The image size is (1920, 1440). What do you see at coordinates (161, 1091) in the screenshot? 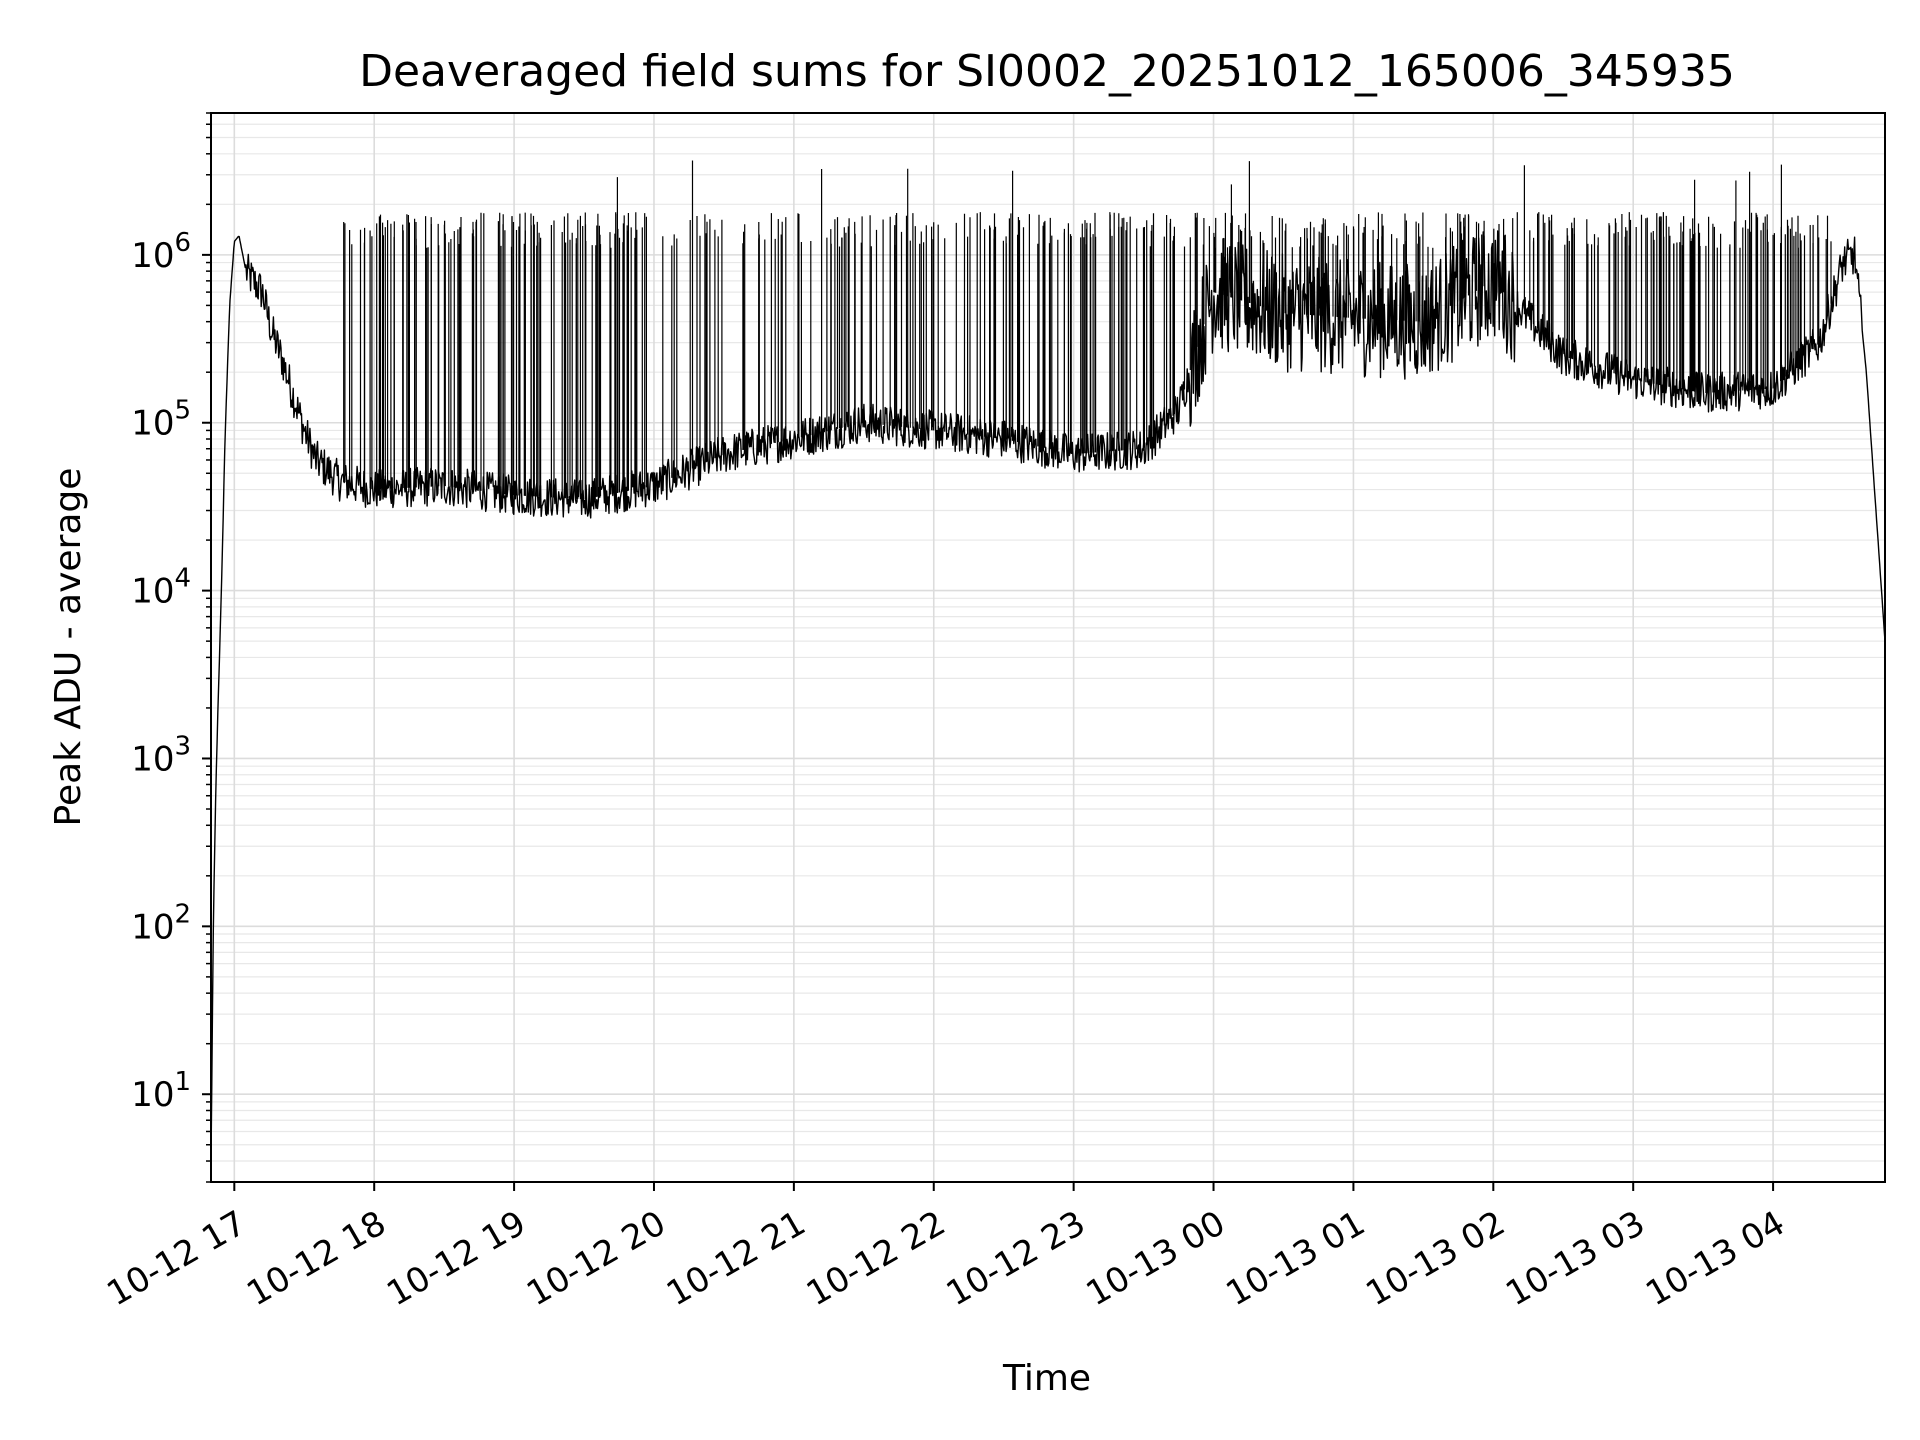
I see `y-tick-label: 10¹` at bounding box center [161, 1091].